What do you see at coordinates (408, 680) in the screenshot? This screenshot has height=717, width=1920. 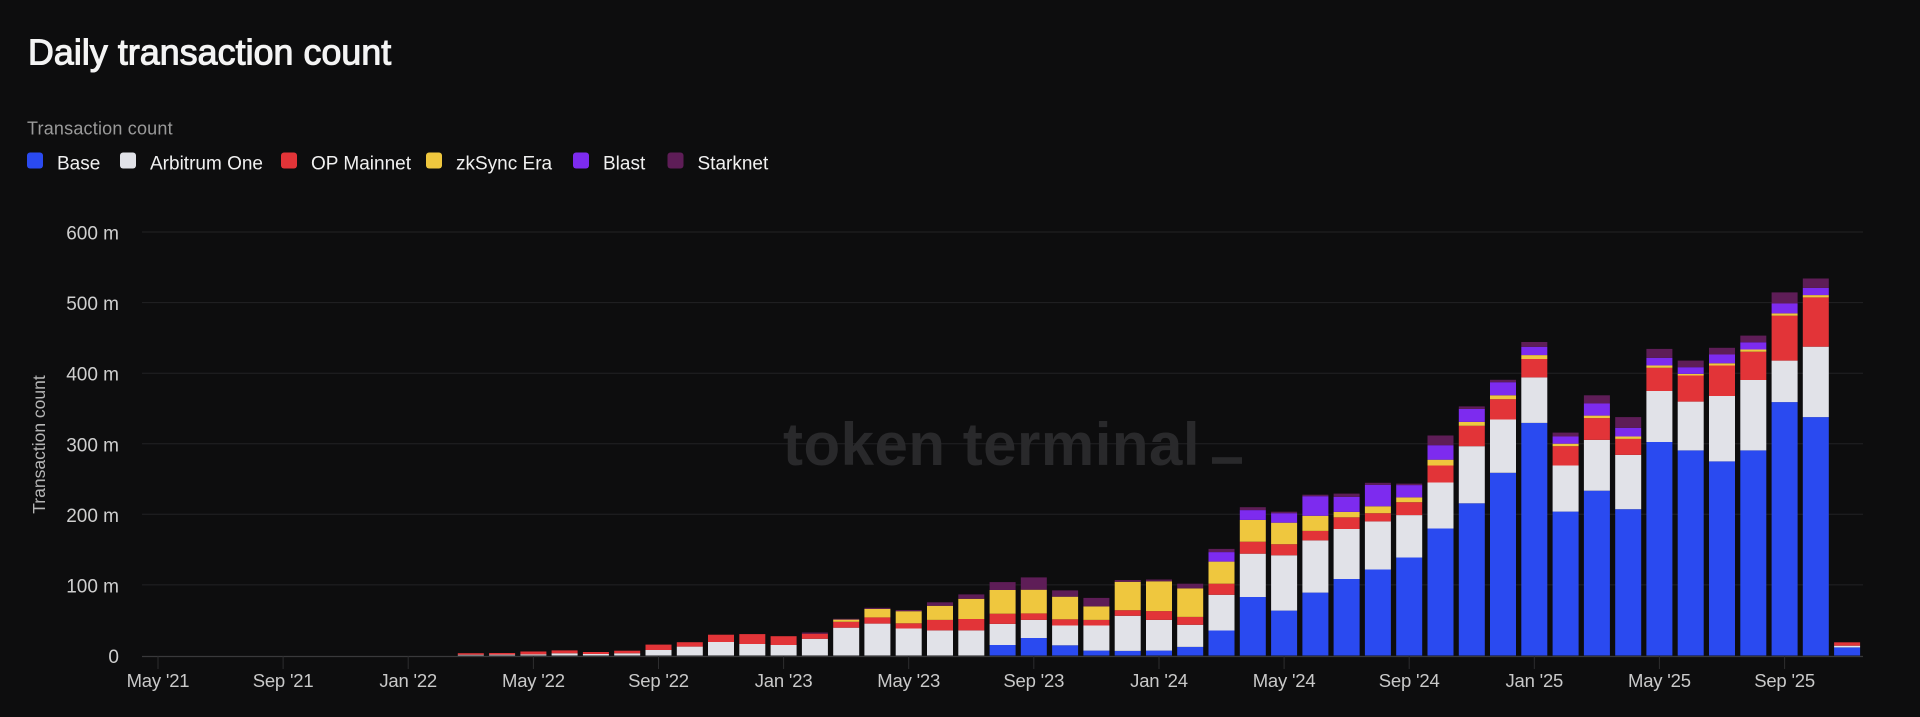 I see `svg-text: Jan '22` at bounding box center [408, 680].